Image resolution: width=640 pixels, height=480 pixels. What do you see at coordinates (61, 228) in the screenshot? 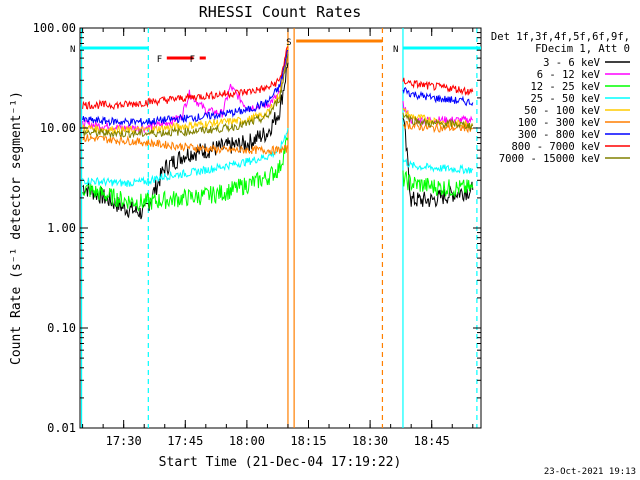
I see `y-tick-label: 1.00` at bounding box center [61, 228].